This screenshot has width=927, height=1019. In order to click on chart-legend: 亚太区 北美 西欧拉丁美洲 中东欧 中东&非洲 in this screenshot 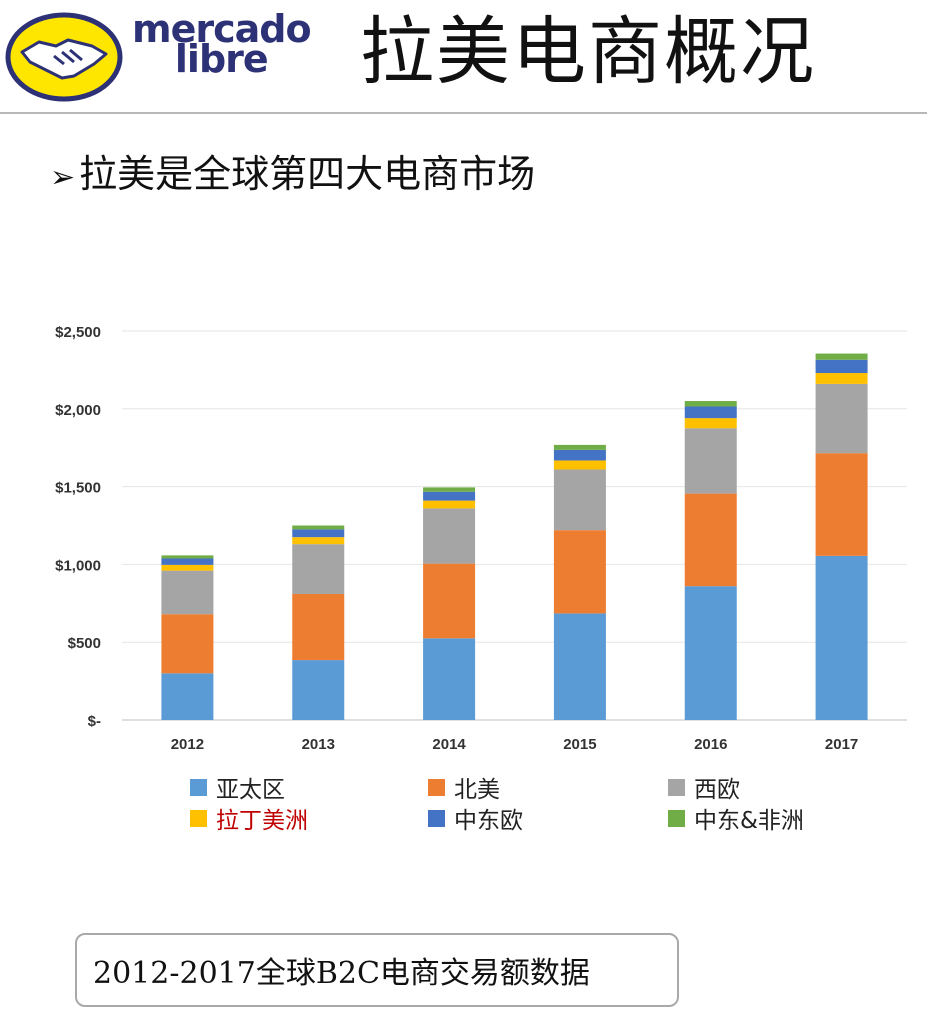, I will do `click(540, 805)`.